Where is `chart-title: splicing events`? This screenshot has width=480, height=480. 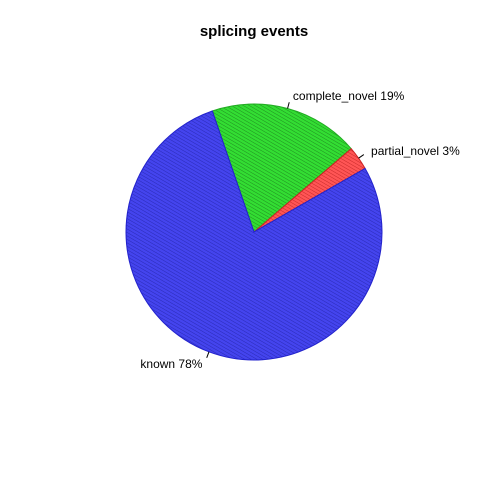
chart-title: splicing events is located at coordinates (254, 31).